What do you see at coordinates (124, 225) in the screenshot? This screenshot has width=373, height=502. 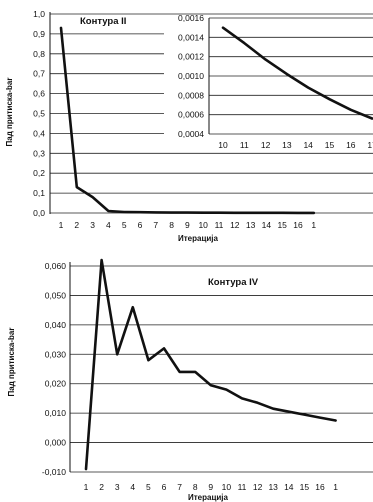 I see `c1-x-tick-label: 5` at bounding box center [124, 225].